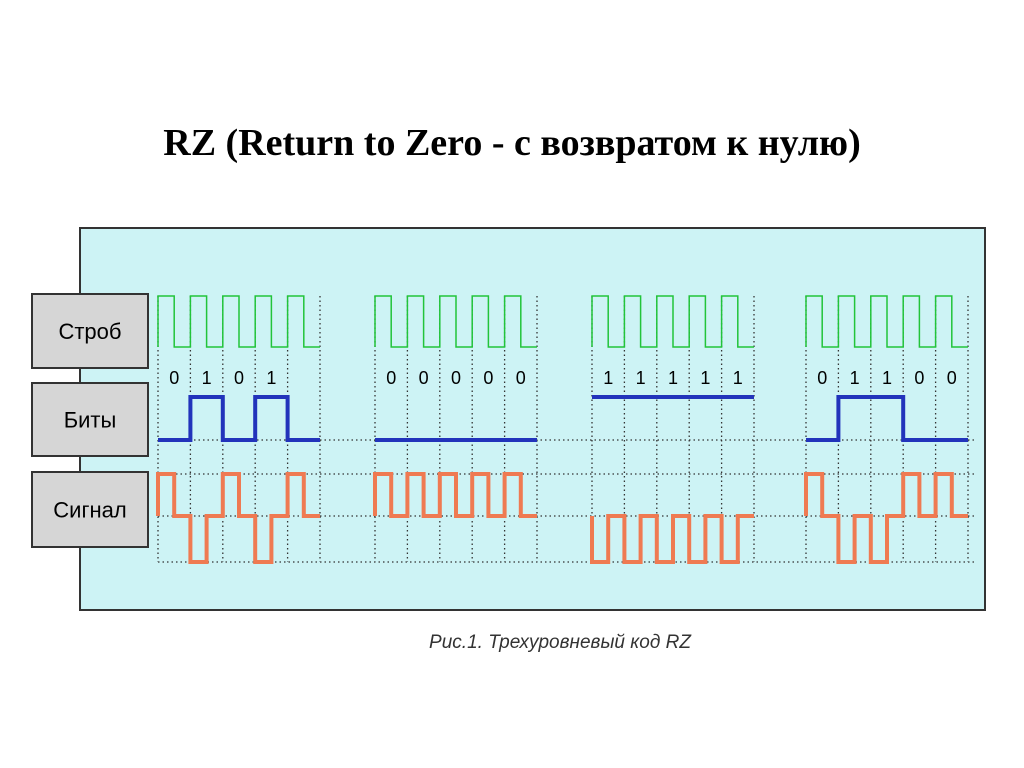 This screenshot has height=768, width=1024. I want to click on caption: Рис.1. Трехуровневый код RZ, so click(560, 642).